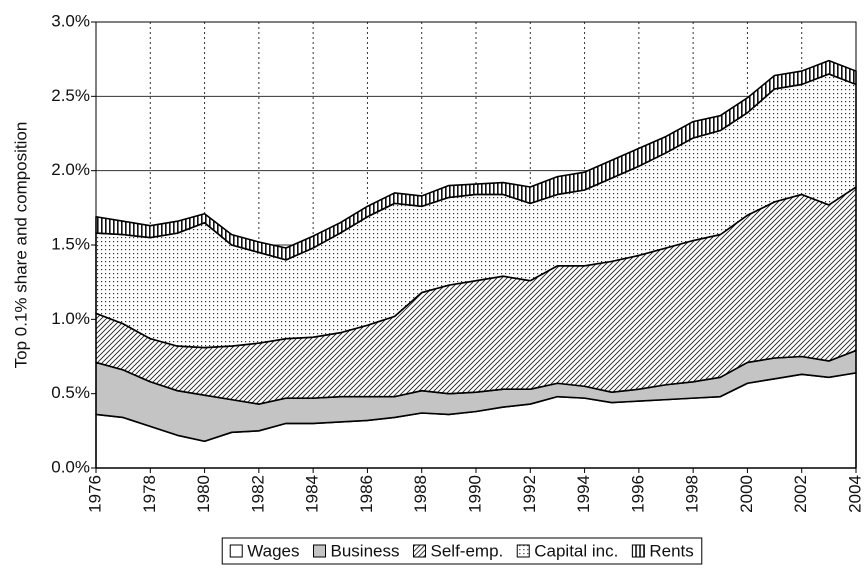  Describe the element at coordinates (529, 494) in the screenshot. I see `x-tick-label: 1992` at that location.